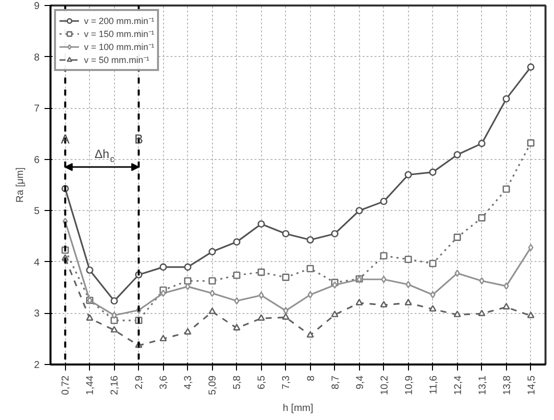 The width and height of the screenshot is (554, 420). What do you see at coordinates (37, 314) in the screenshot?
I see `y-tick-label: 3` at bounding box center [37, 314].